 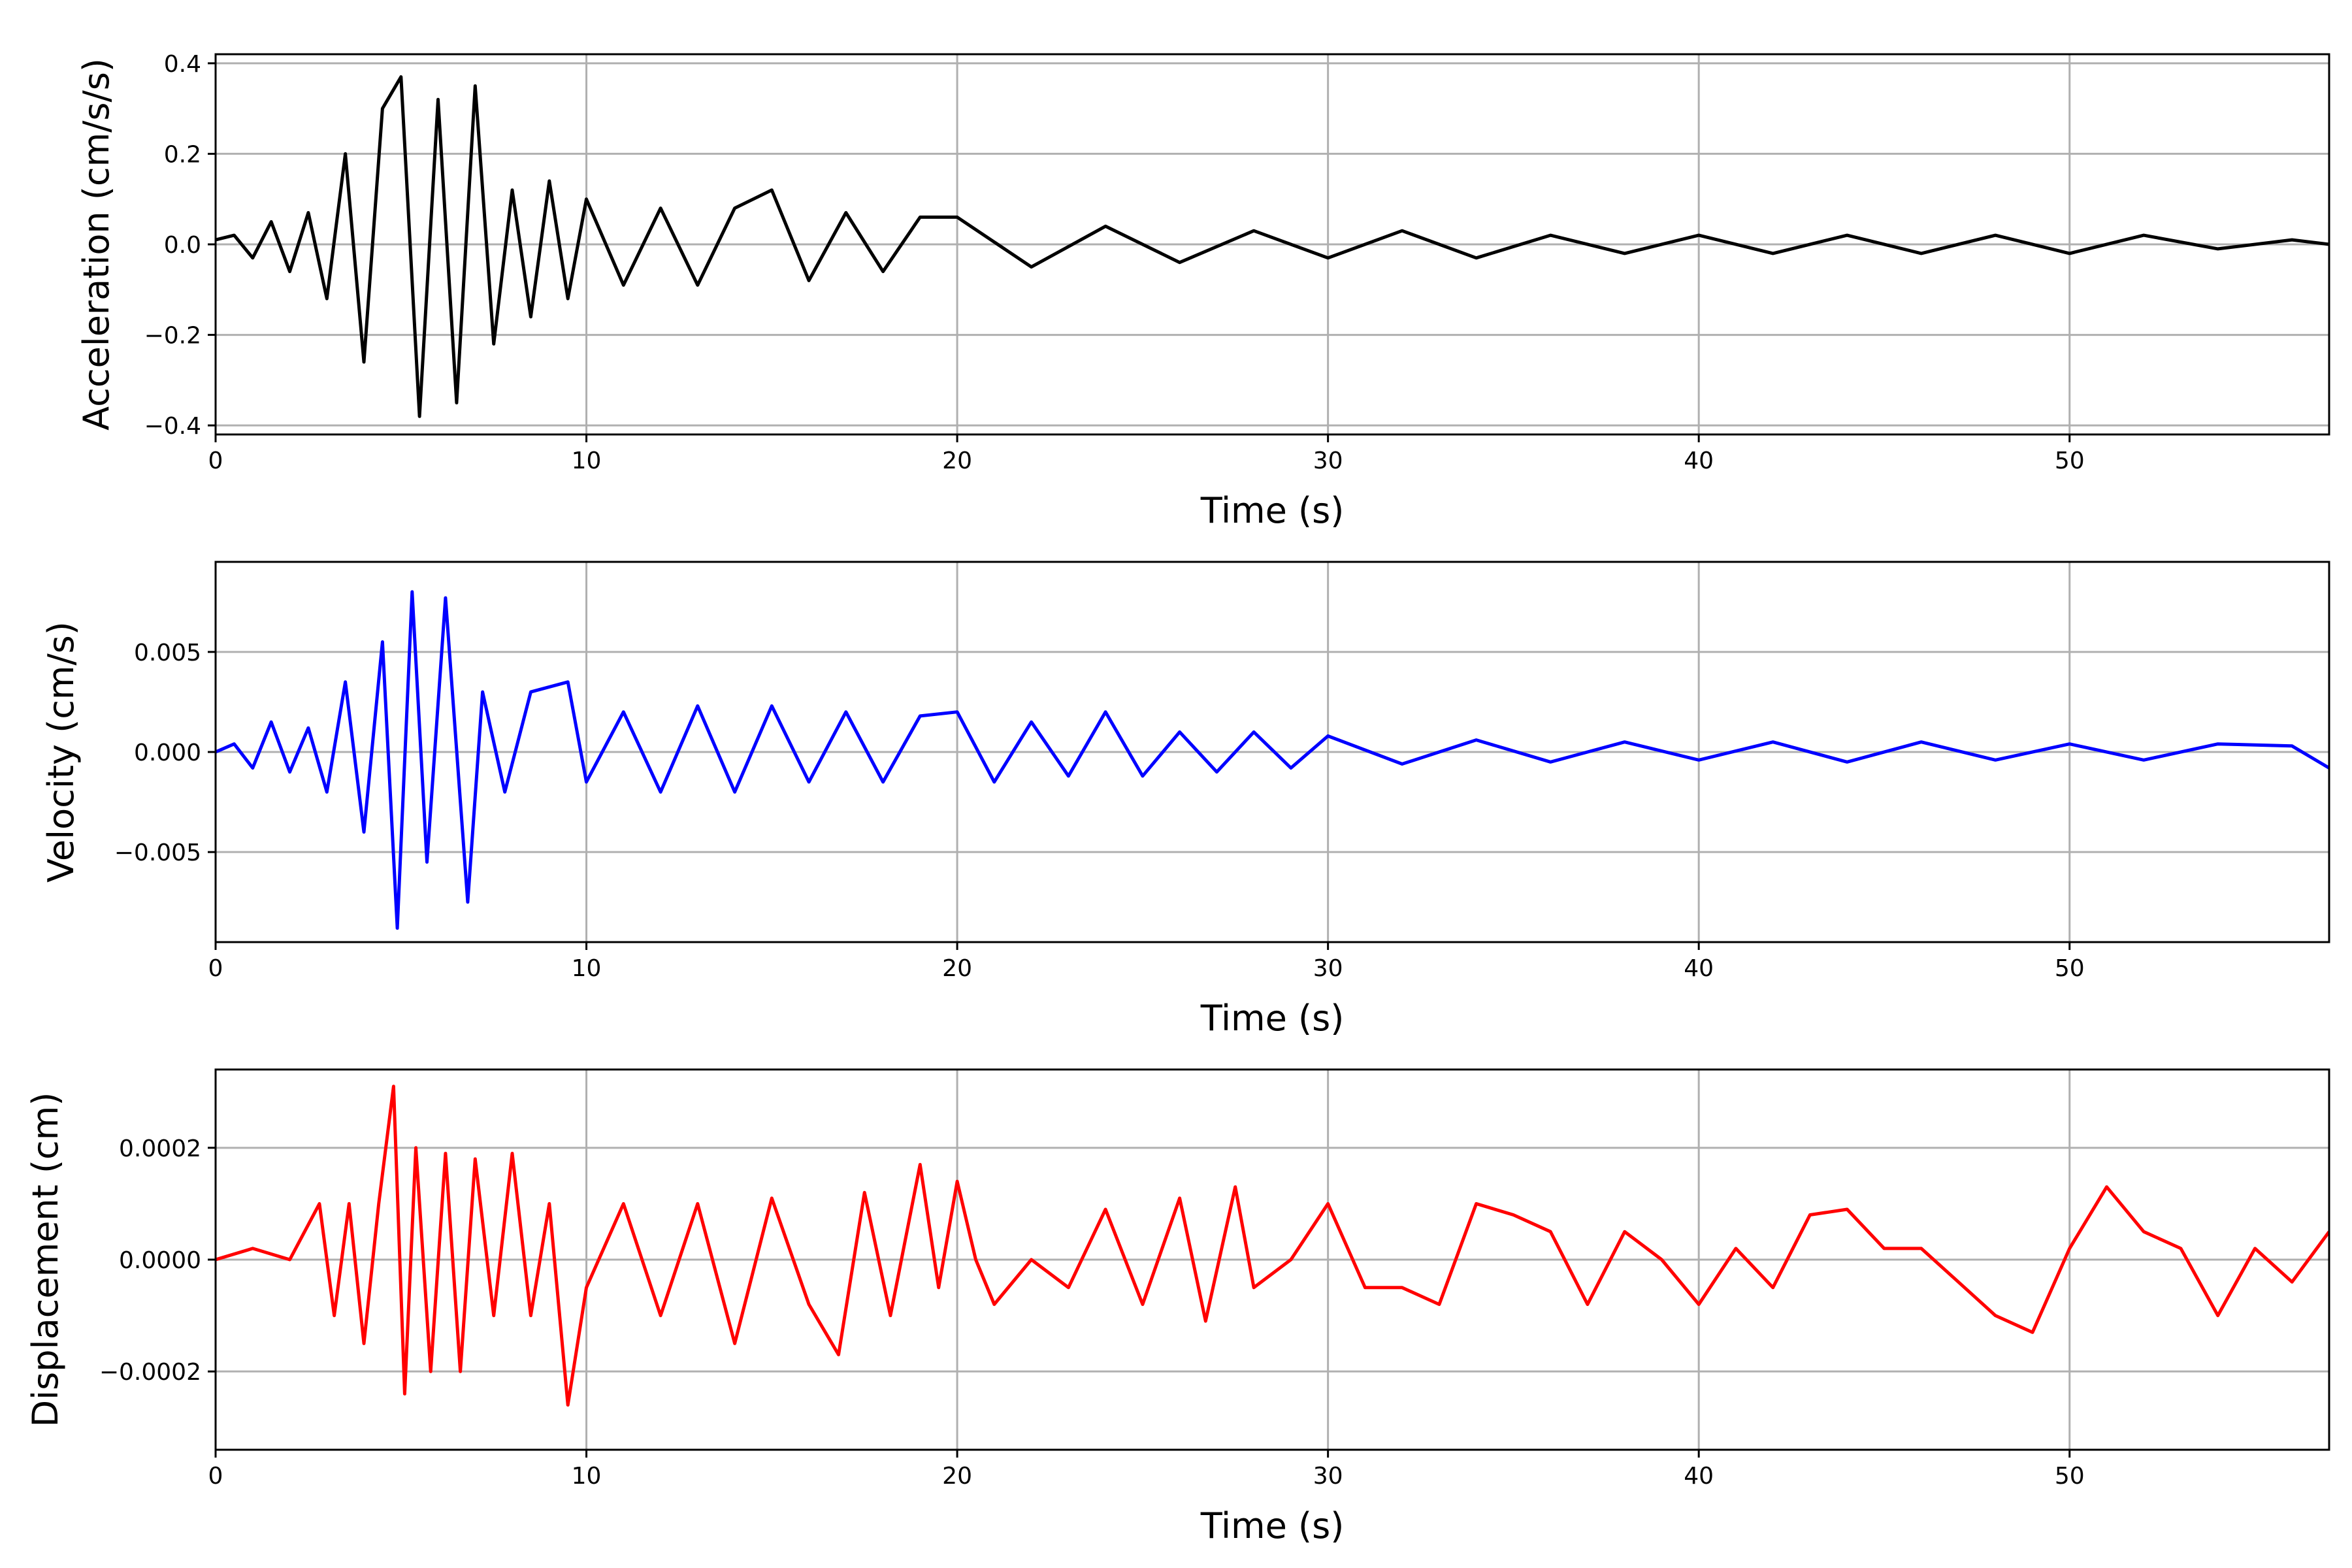 What do you see at coordinates (587, 461) in the screenshot?
I see `acceleration-xtick-label: 10` at bounding box center [587, 461].